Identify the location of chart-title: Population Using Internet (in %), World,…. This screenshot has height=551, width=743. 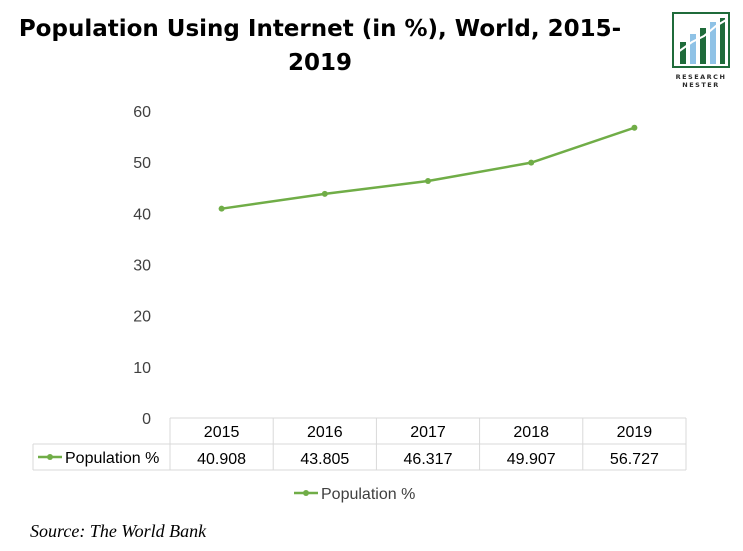
(320, 46).